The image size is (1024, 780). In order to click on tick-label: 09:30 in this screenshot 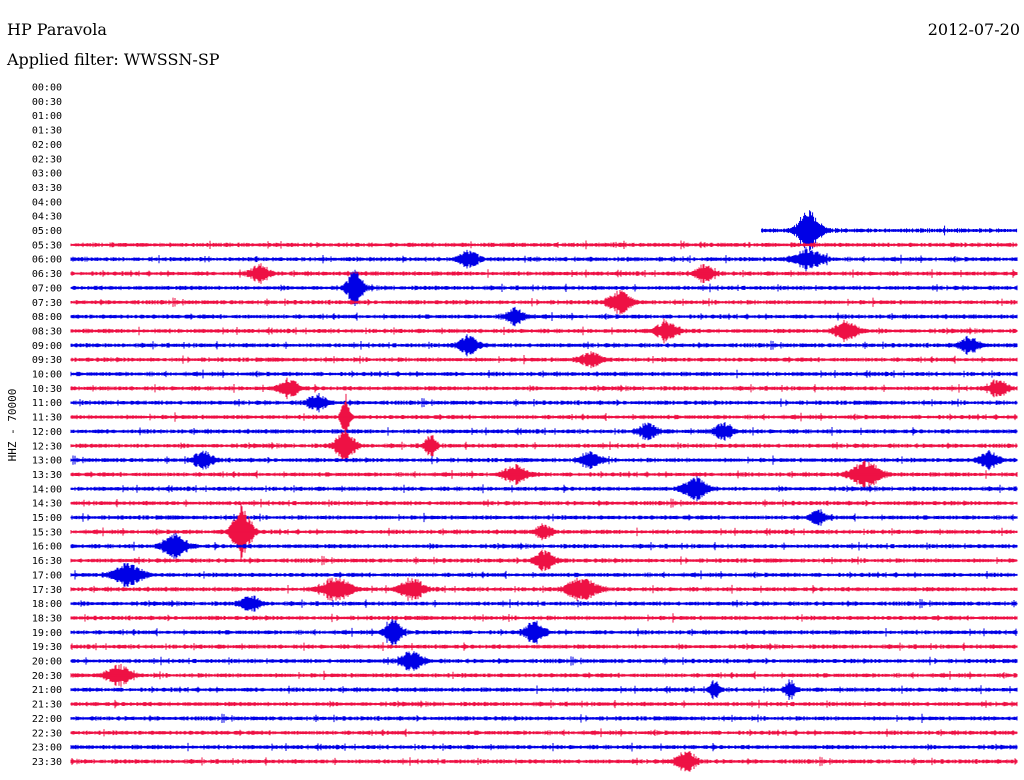, I will do `click(47, 360)`.